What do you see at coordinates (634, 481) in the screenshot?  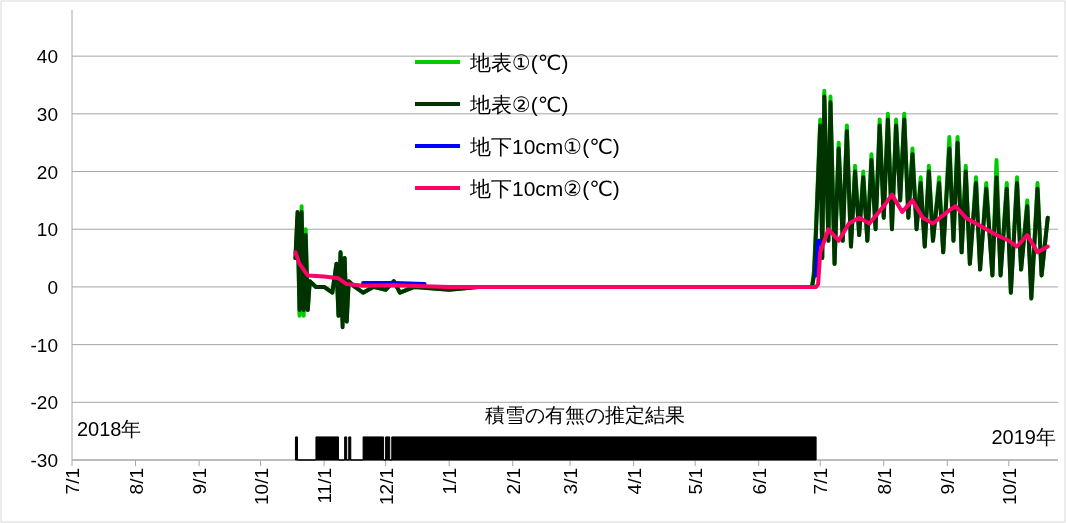 I see `x-tick-label: 4/1` at bounding box center [634, 481].